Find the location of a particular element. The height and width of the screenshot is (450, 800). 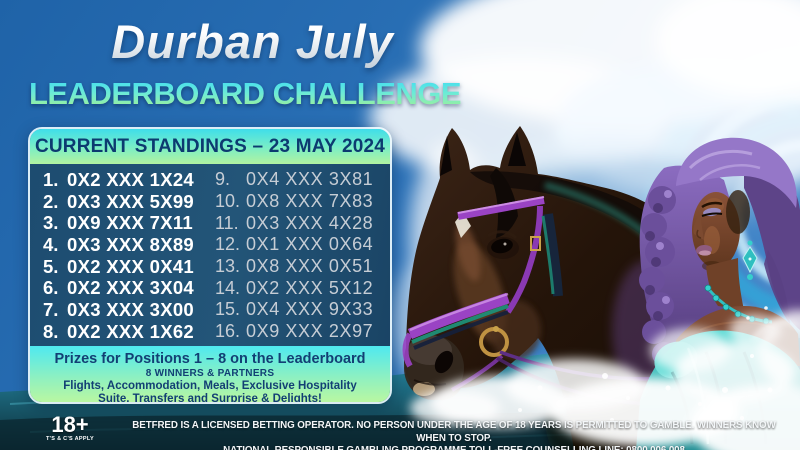

standings-header: CURRENT STANDINGS – 23 MAY 2024 is located at coordinates (210, 146).